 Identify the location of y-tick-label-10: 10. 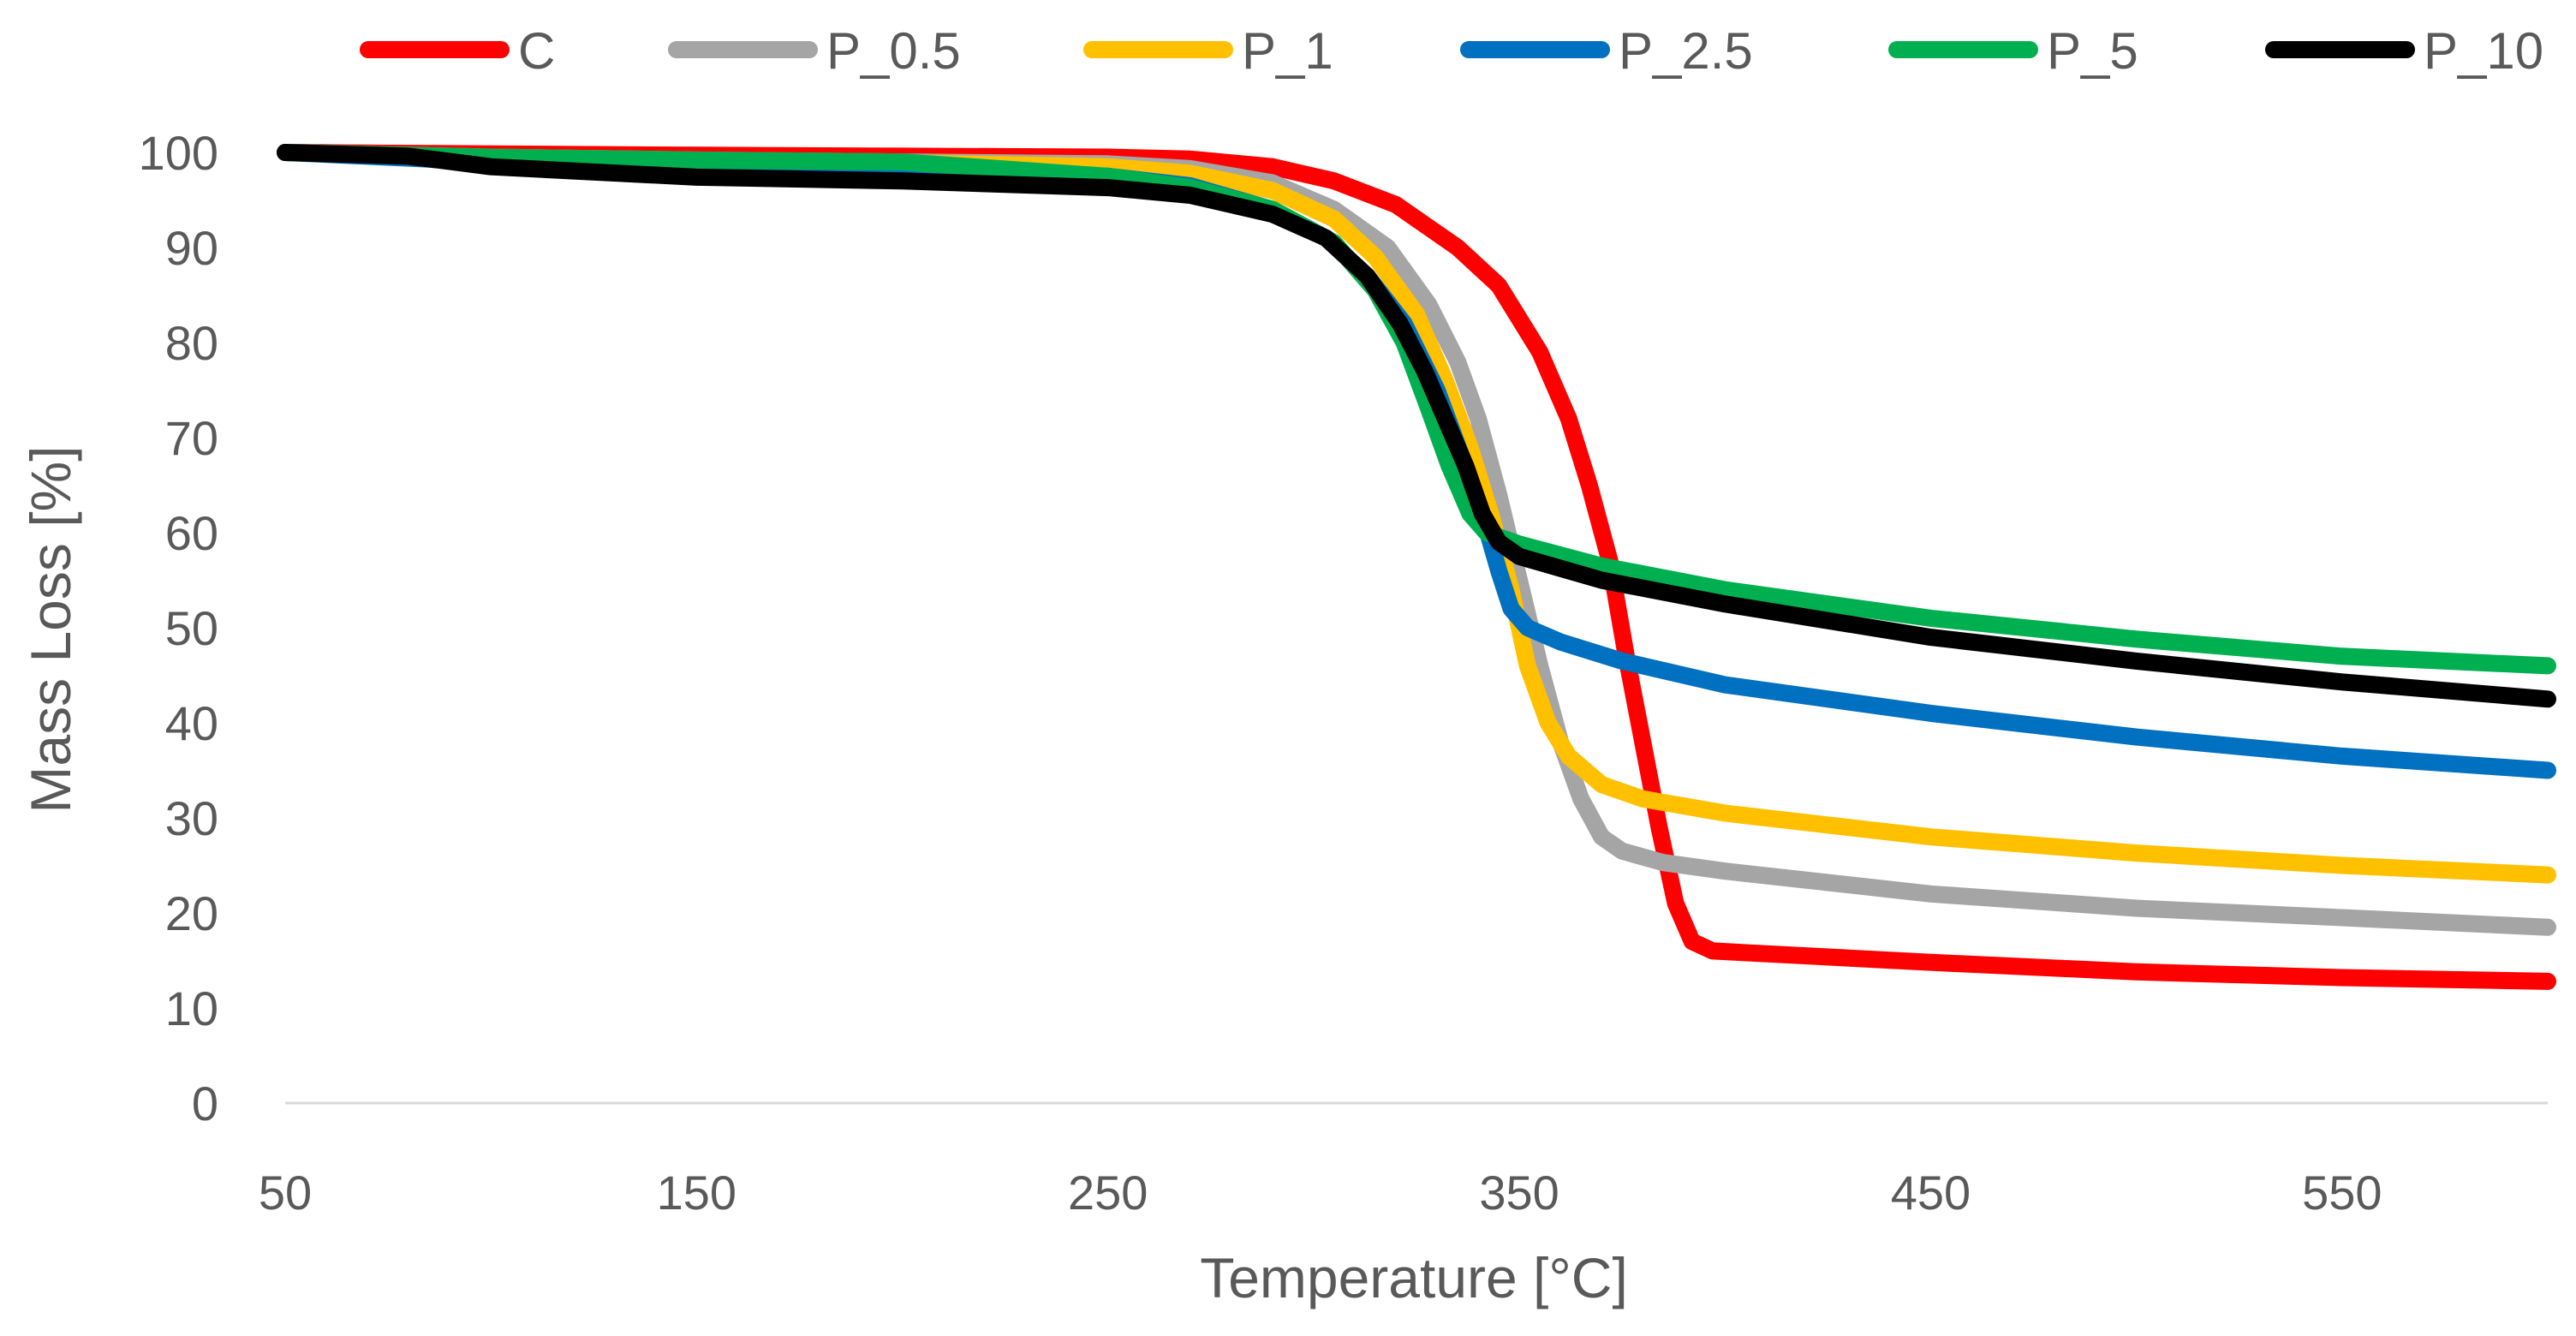
(192, 1008).